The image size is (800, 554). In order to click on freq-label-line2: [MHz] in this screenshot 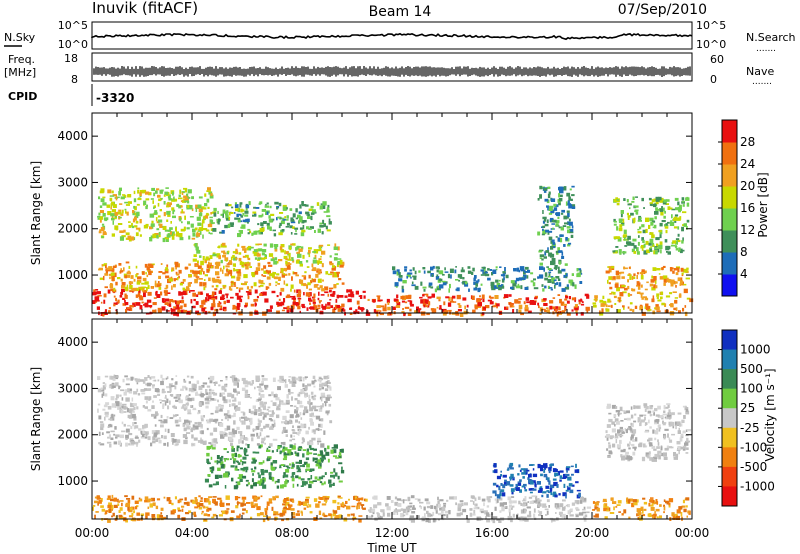, I will do `click(20, 72)`.